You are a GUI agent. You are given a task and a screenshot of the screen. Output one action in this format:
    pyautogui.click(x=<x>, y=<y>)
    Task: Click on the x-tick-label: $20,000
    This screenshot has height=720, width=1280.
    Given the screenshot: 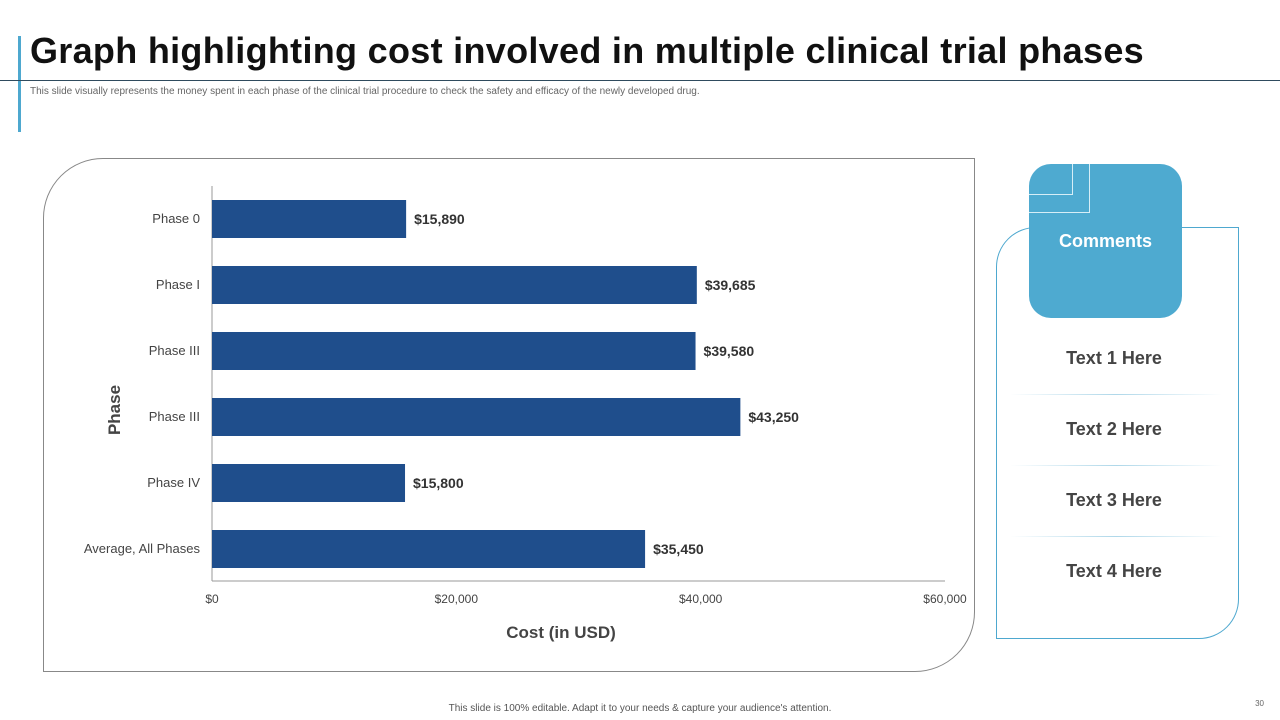 What is the action you would take?
    pyautogui.click(x=457, y=599)
    